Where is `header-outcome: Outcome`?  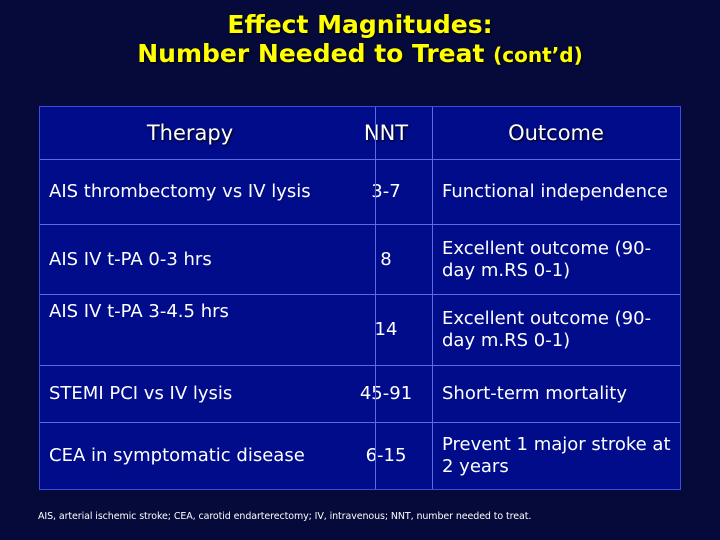 header-outcome: Outcome is located at coordinates (556, 133).